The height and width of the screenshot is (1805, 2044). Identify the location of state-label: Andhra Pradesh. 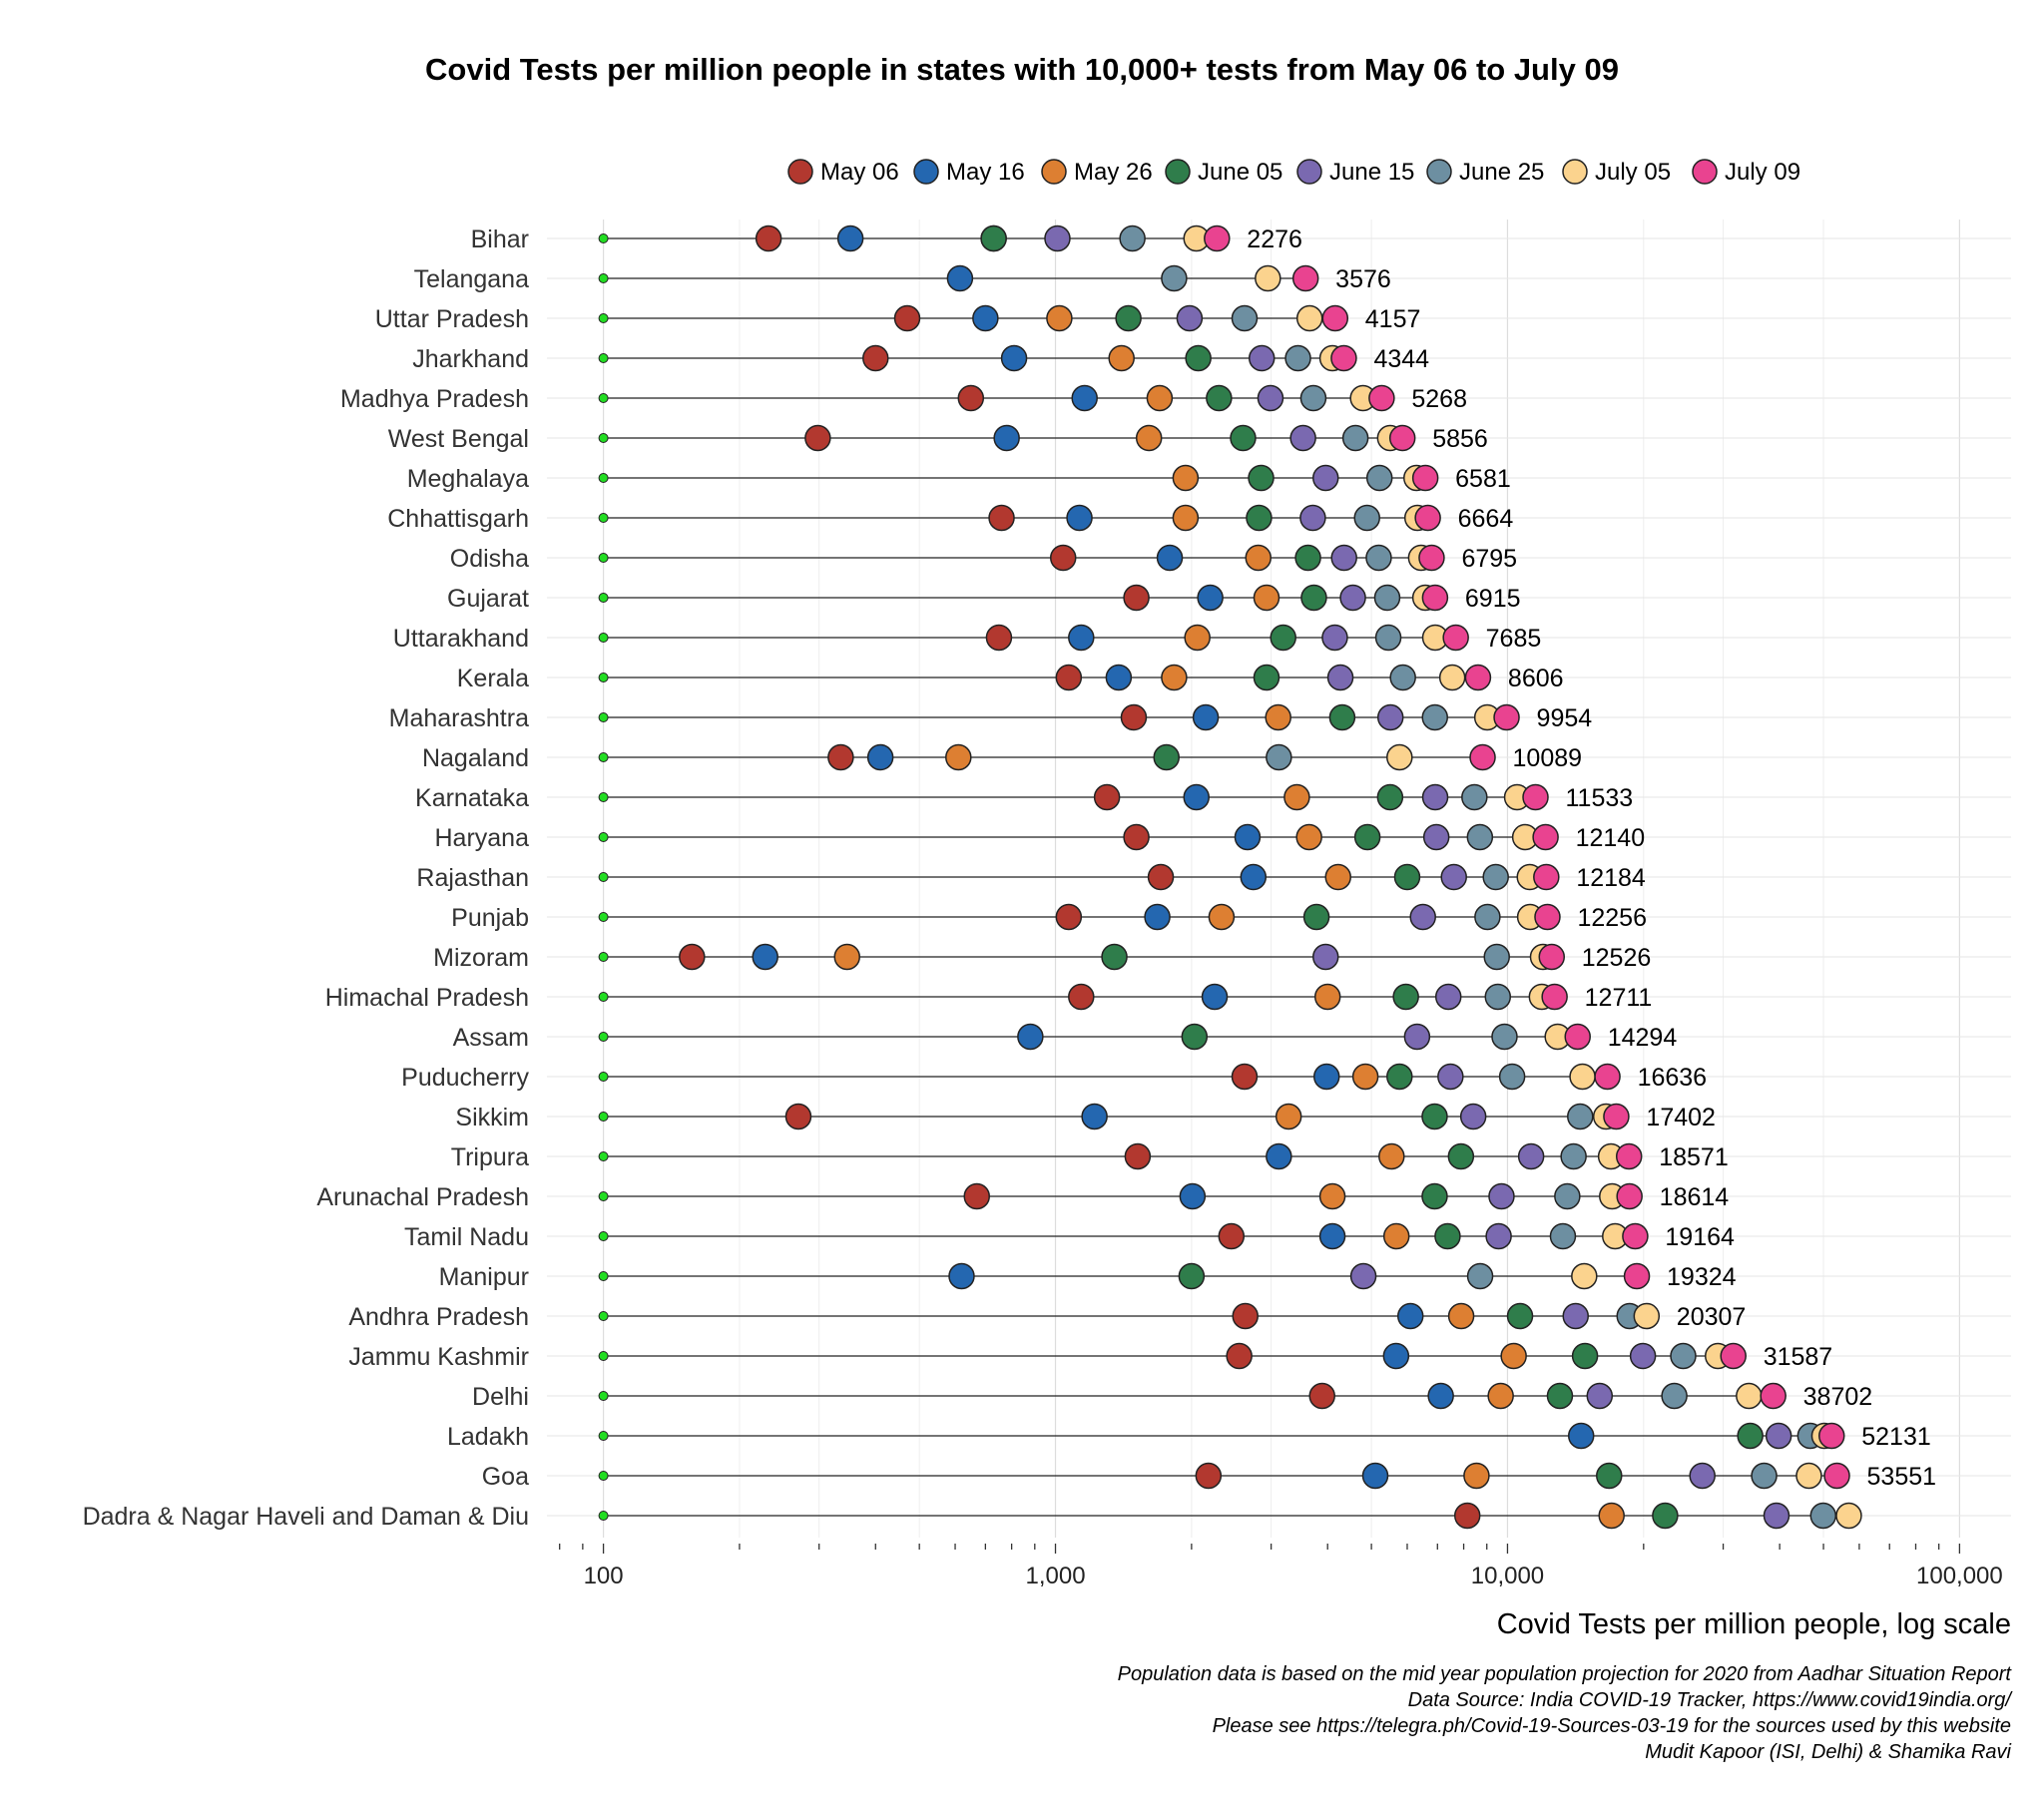
(438, 1317).